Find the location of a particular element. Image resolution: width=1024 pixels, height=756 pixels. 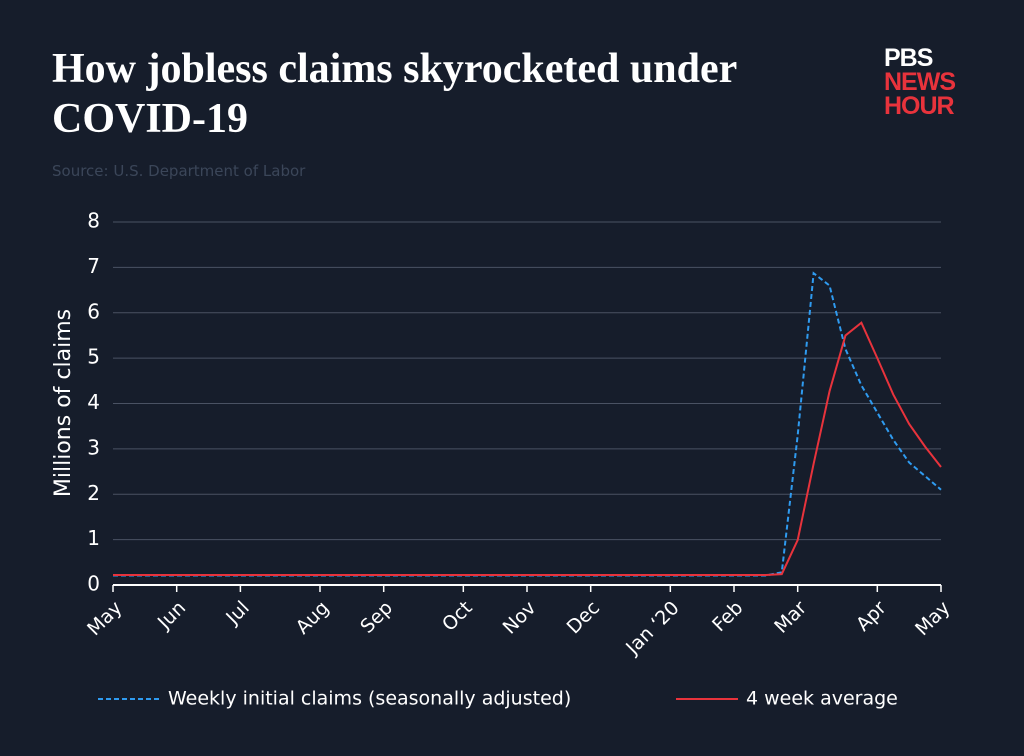

x-tick-label: Feb is located at coordinates (727, 616).